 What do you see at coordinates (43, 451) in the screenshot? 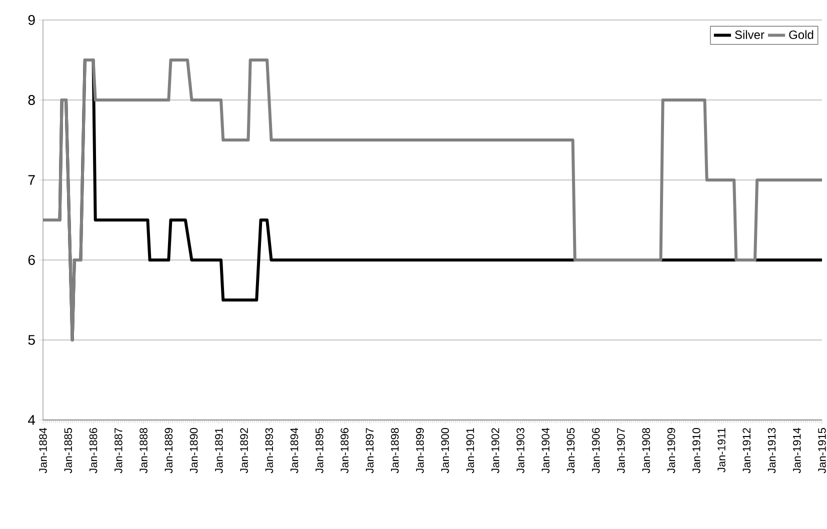
I see `x-tick-label: Jan-1884` at bounding box center [43, 451].